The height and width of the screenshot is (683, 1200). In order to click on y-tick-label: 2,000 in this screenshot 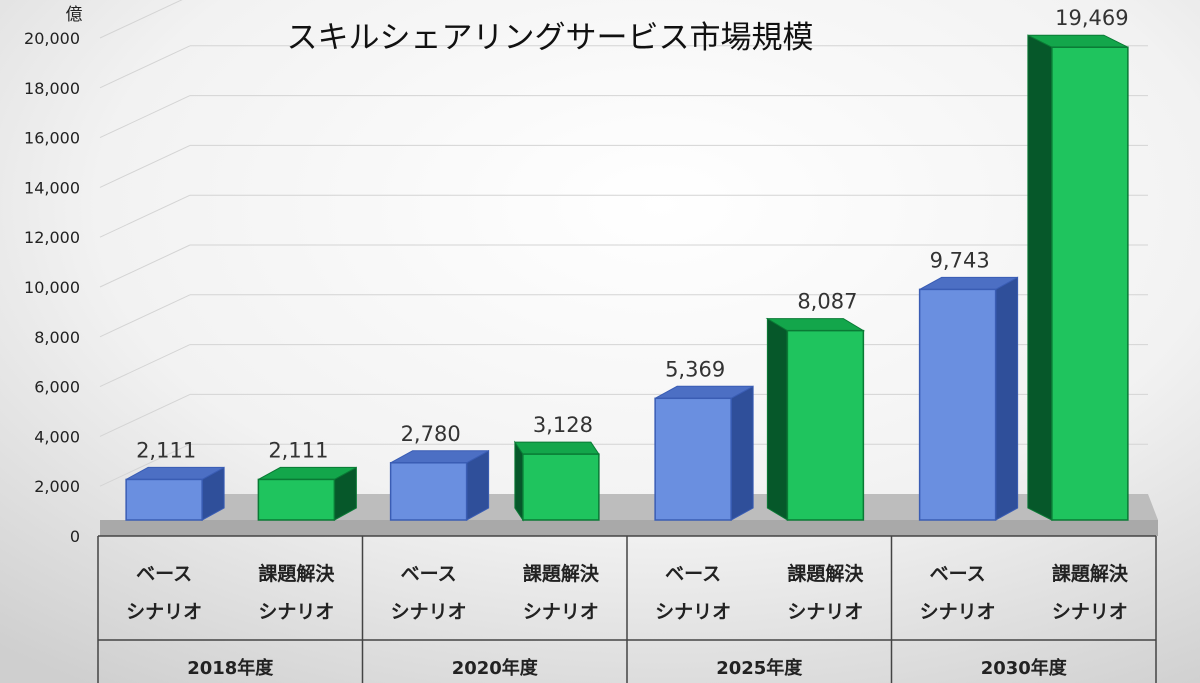, I will do `click(57, 486)`.